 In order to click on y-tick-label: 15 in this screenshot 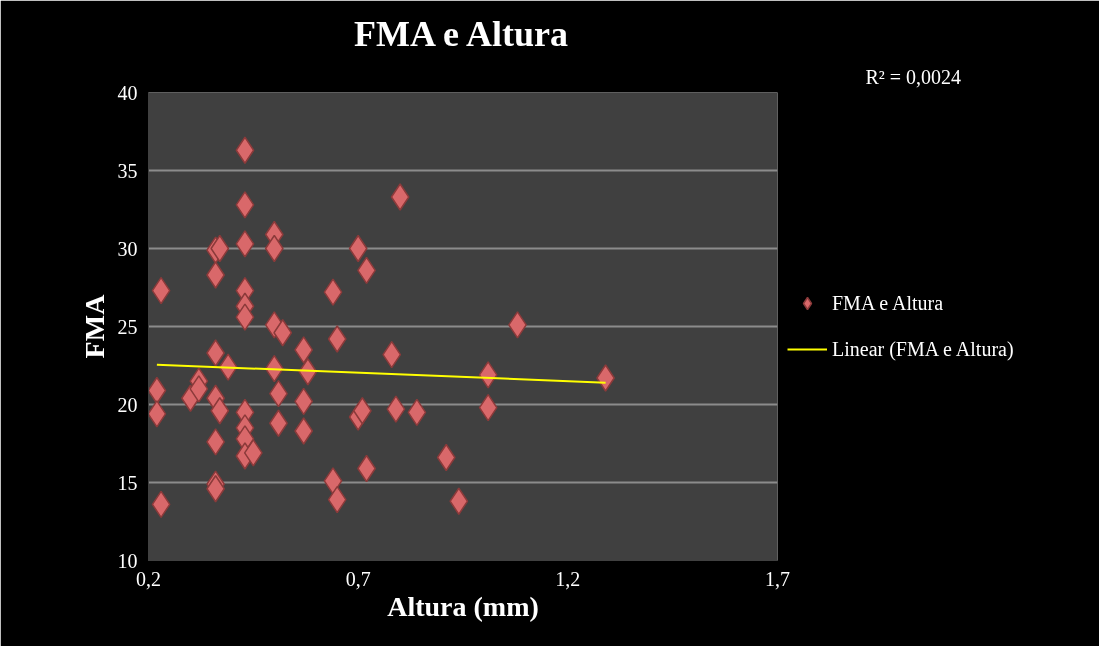, I will do `click(127, 482)`.